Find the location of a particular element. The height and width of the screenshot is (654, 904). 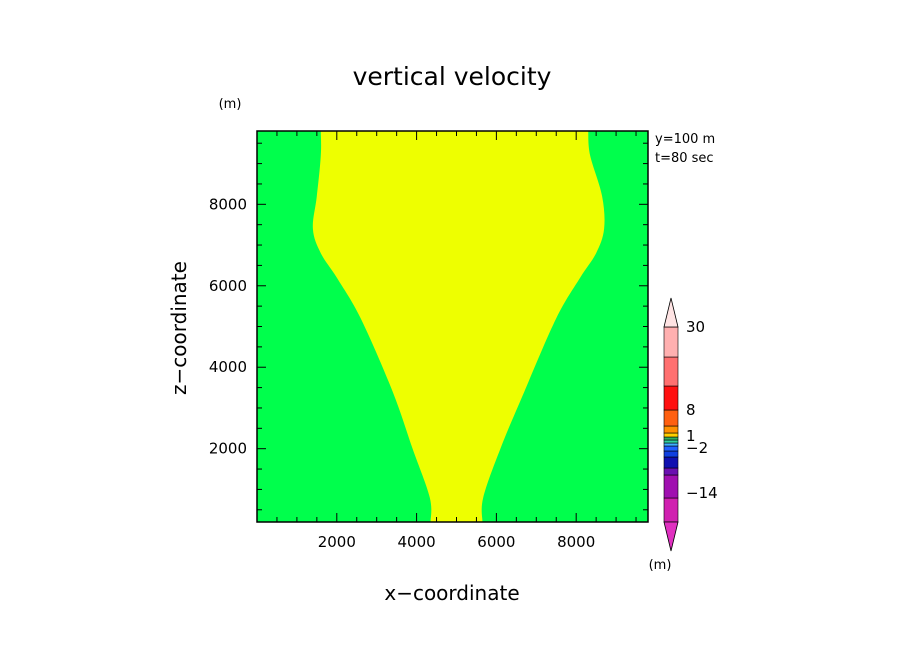

annotation-y: y=100 m is located at coordinates (685, 139).